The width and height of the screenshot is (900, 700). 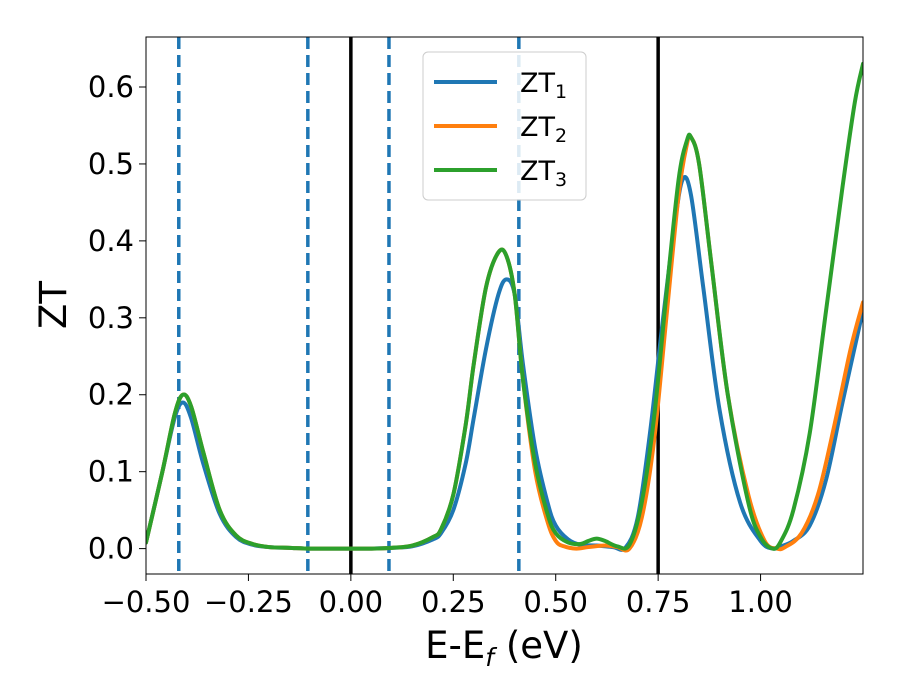 I want to click on y-tick-label: 0.5, so click(x=111, y=164).